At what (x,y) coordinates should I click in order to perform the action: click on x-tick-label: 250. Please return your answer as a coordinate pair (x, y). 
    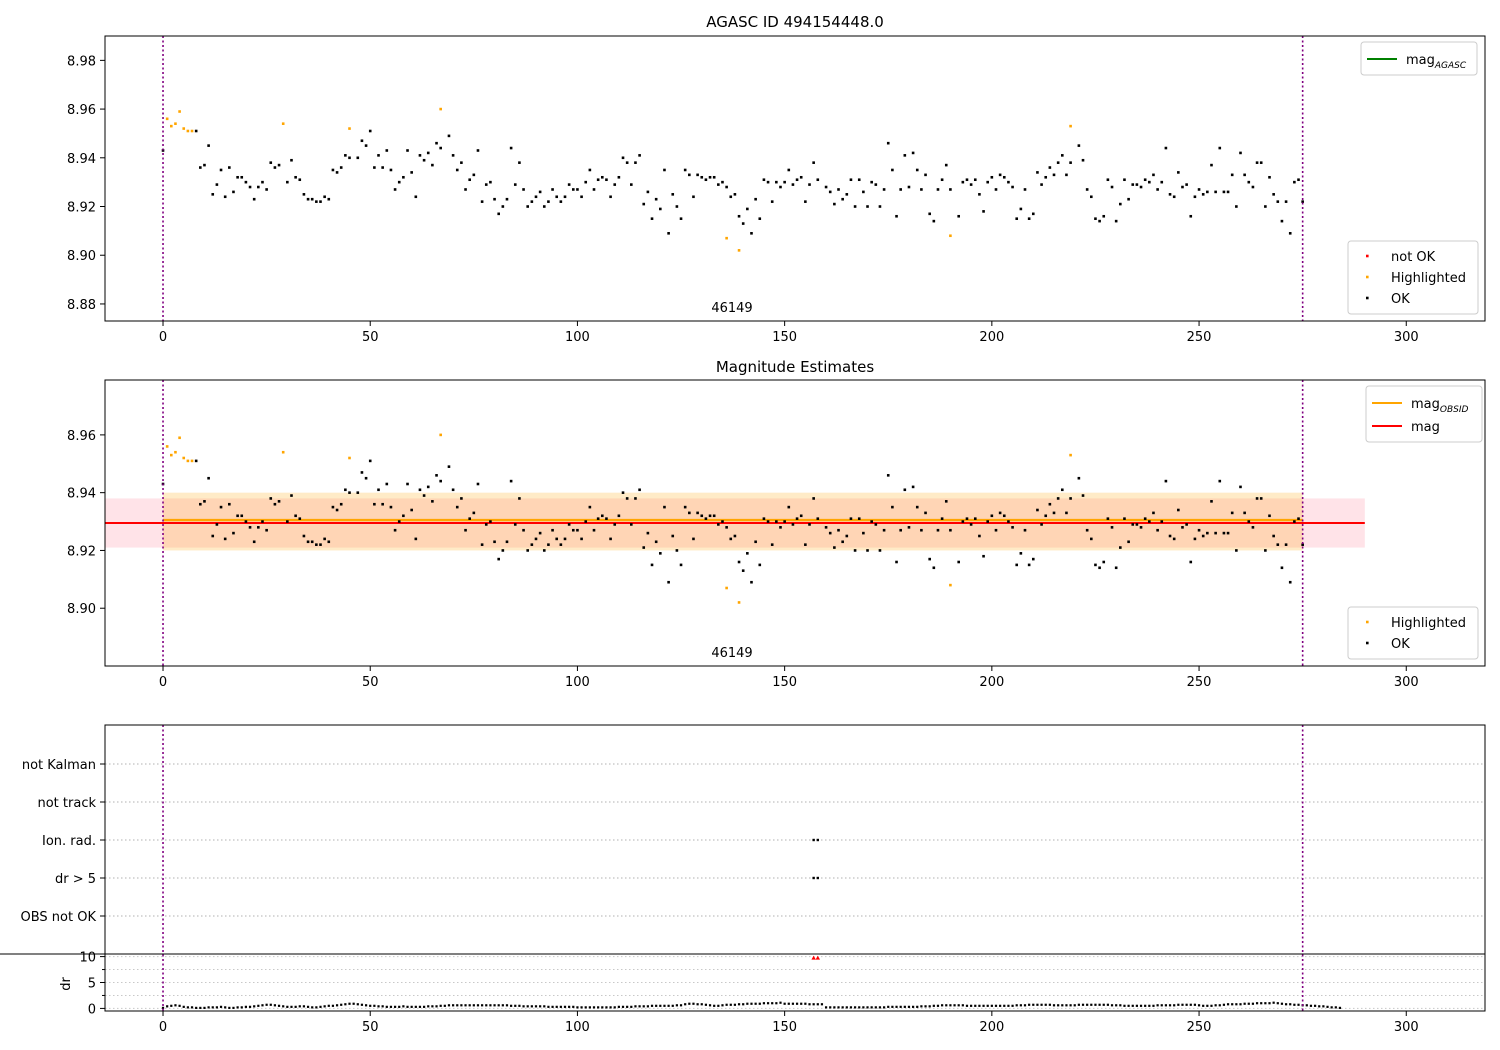
    Looking at the image, I should click on (1199, 682).